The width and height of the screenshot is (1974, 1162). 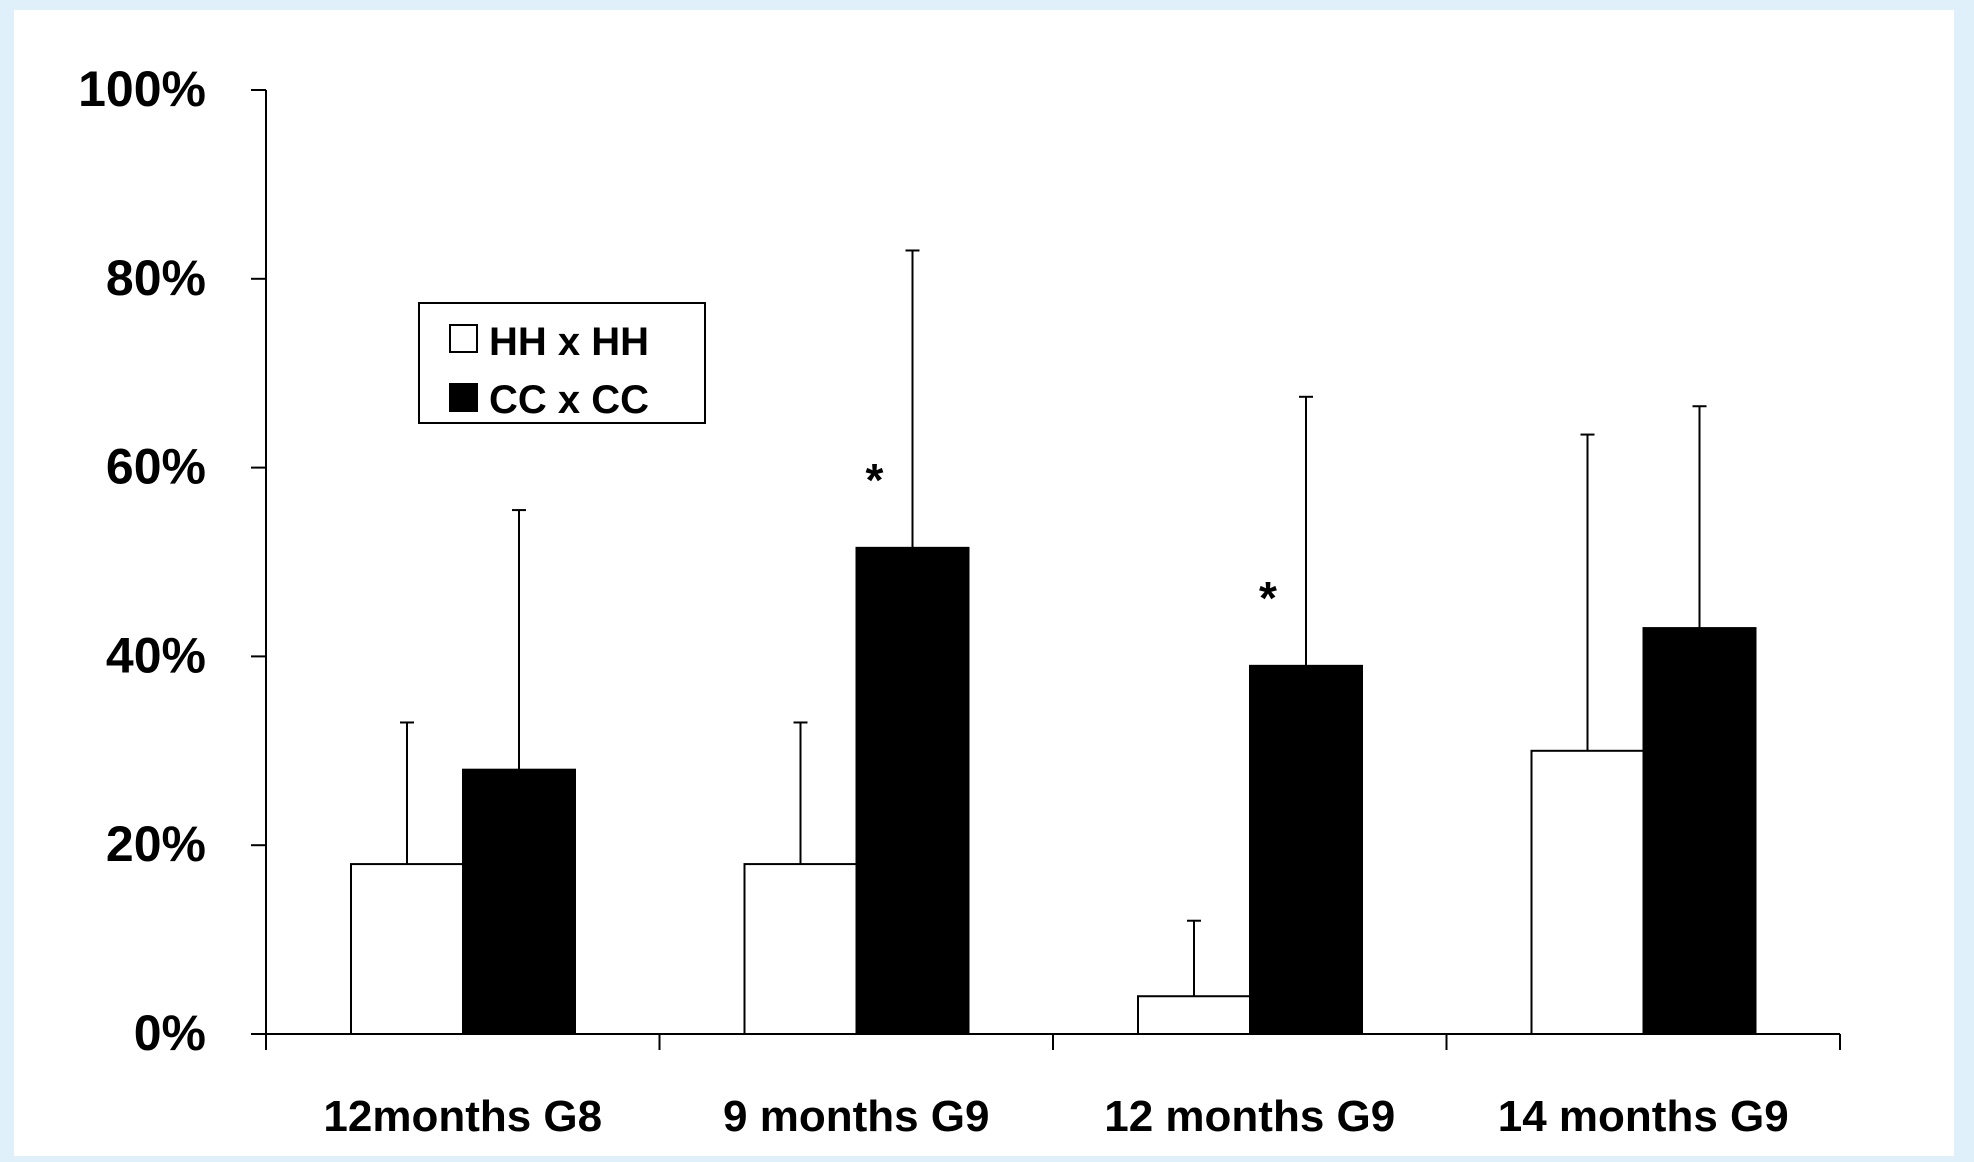 What do you see at coordinates (463, 338) in the screenshot?
I see `legend-swatch-hh` at bounding box center [463, 338].